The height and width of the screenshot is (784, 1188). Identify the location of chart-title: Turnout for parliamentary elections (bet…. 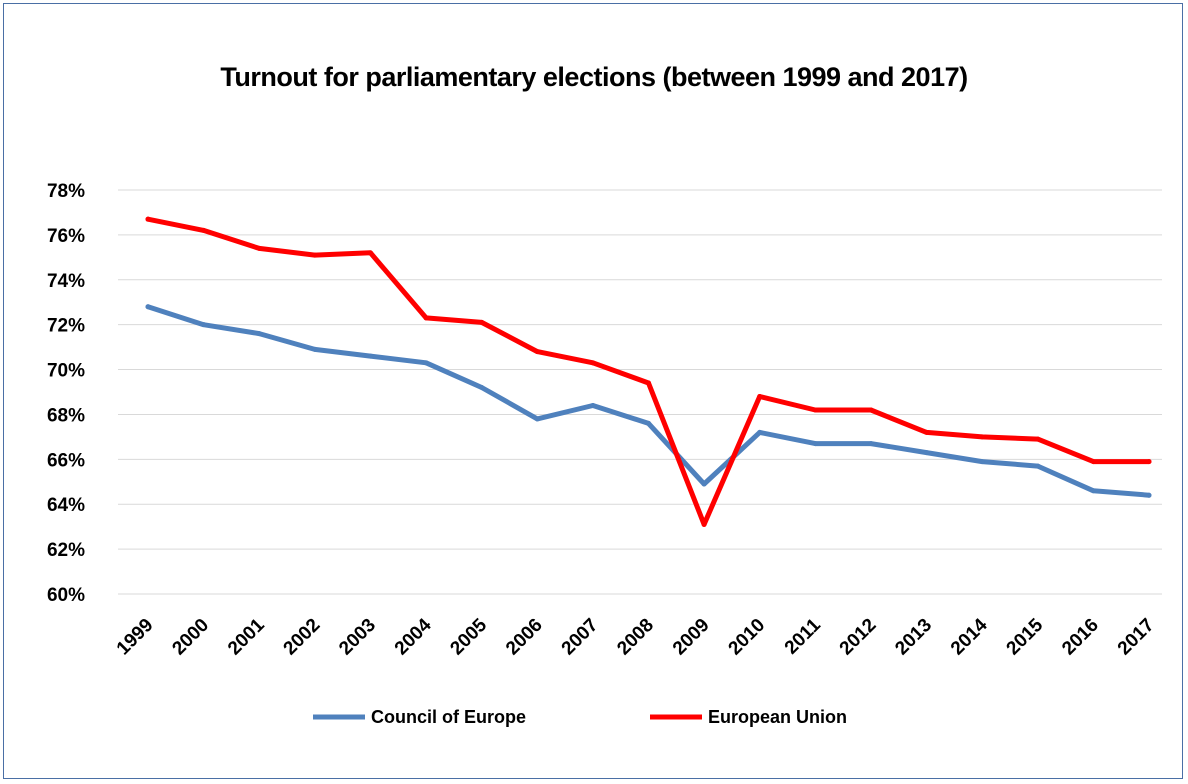
(594, 77).